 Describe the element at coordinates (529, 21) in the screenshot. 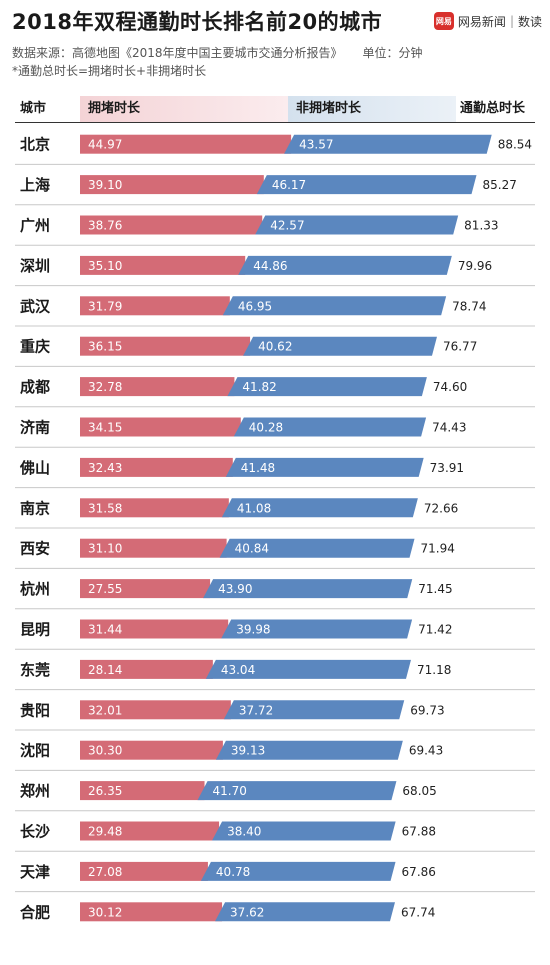

I see `brand-sub: 数读` at that location.